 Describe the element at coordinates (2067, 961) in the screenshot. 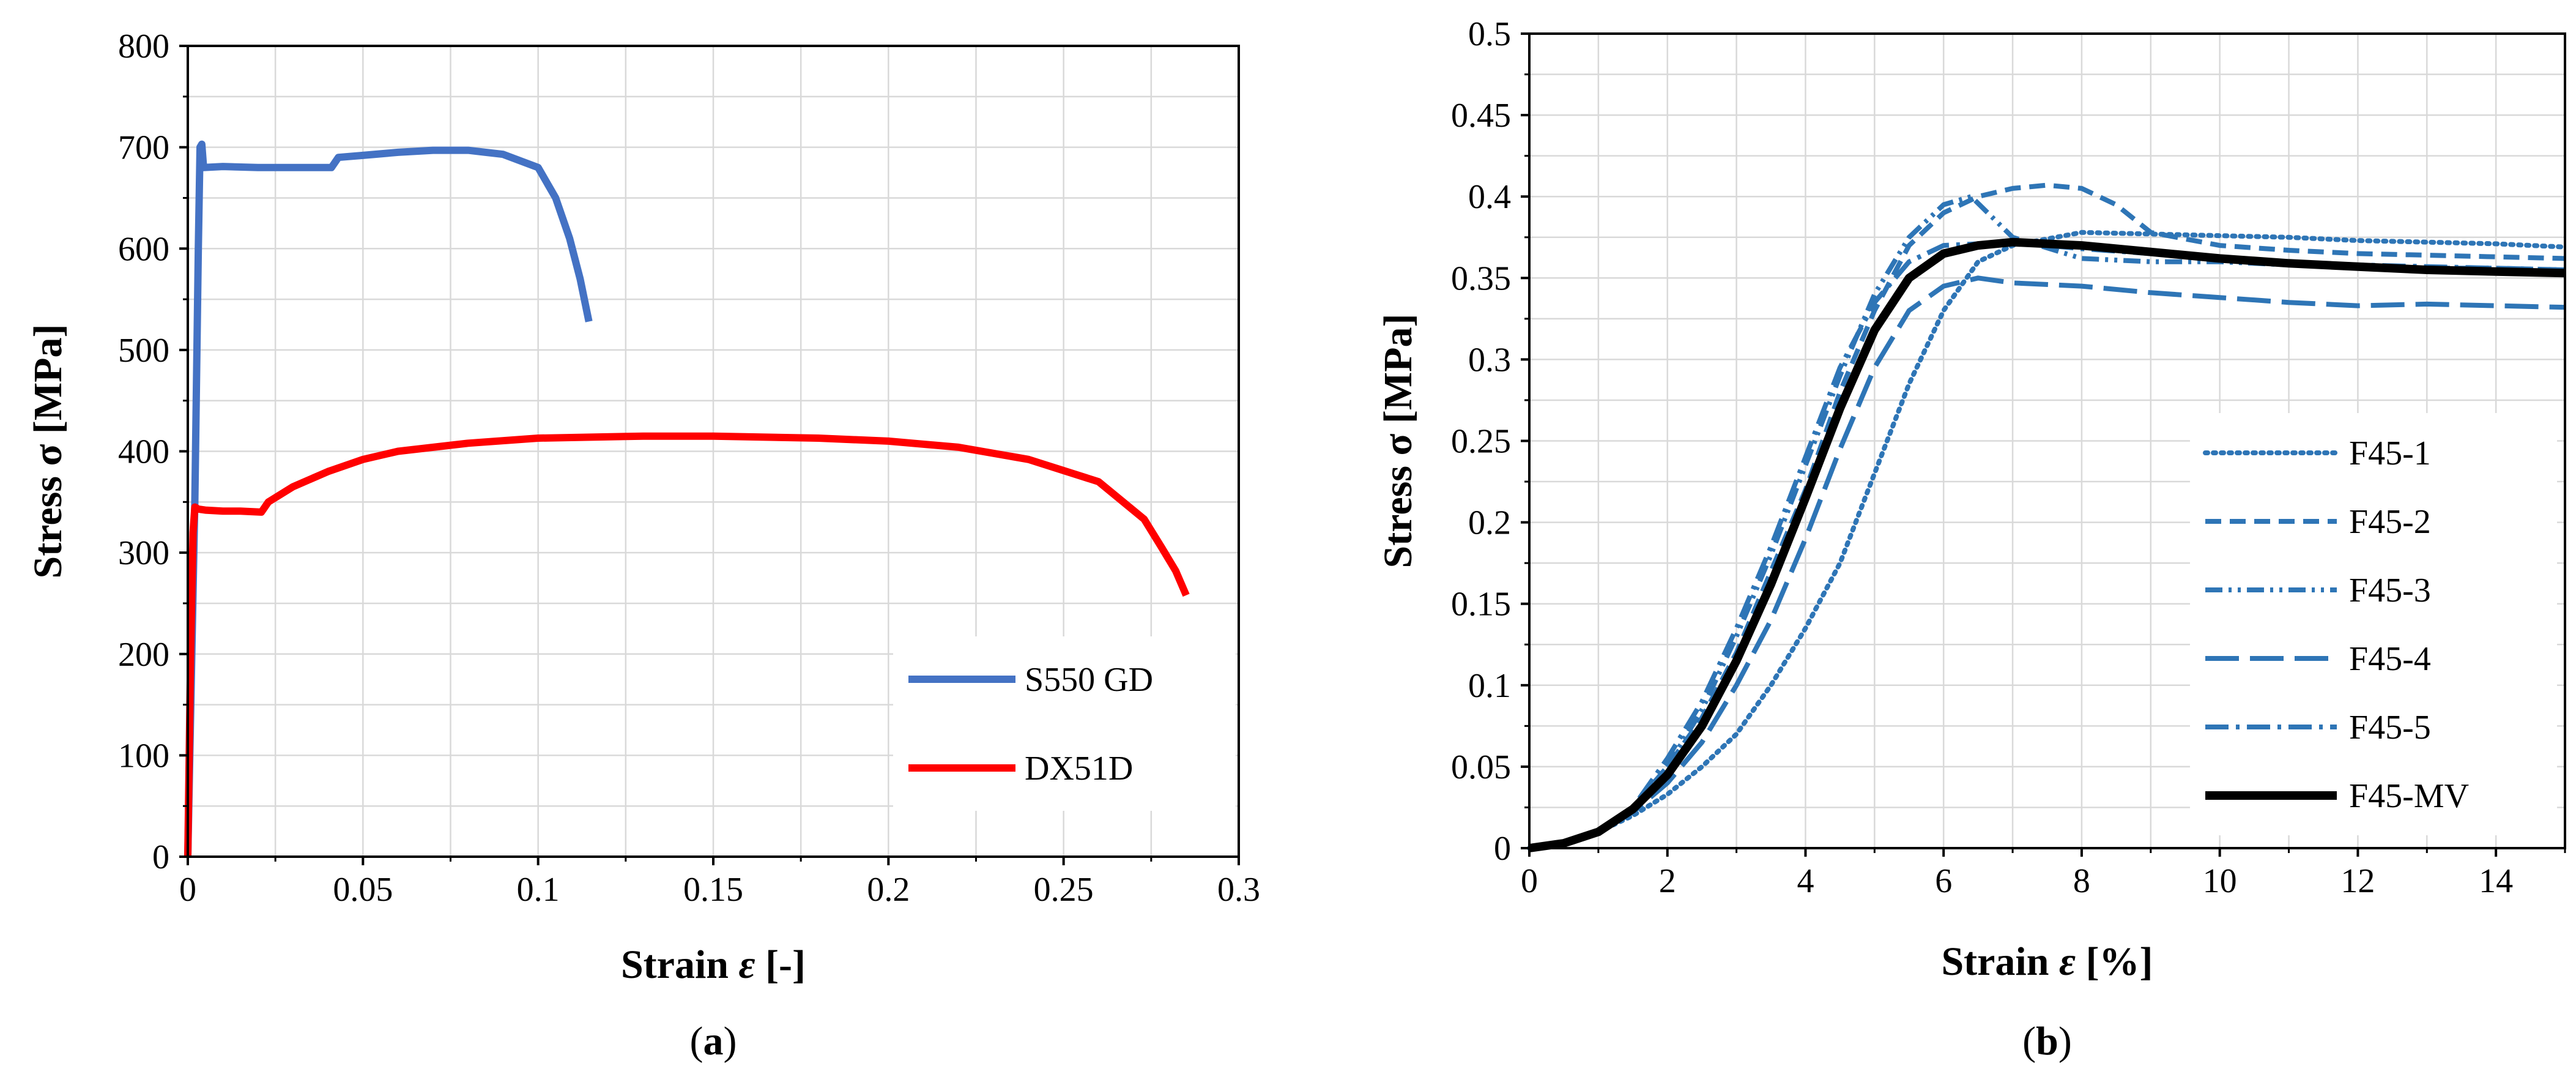

I see `panel-b-x-label-symbol: ε` at that location.